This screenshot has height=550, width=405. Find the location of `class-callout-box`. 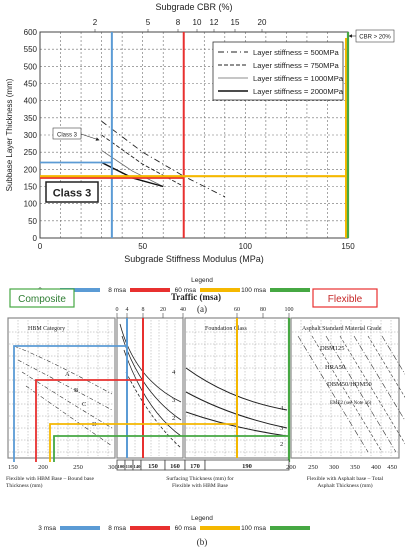

class-callout-box is located at coordinates (67, 133).